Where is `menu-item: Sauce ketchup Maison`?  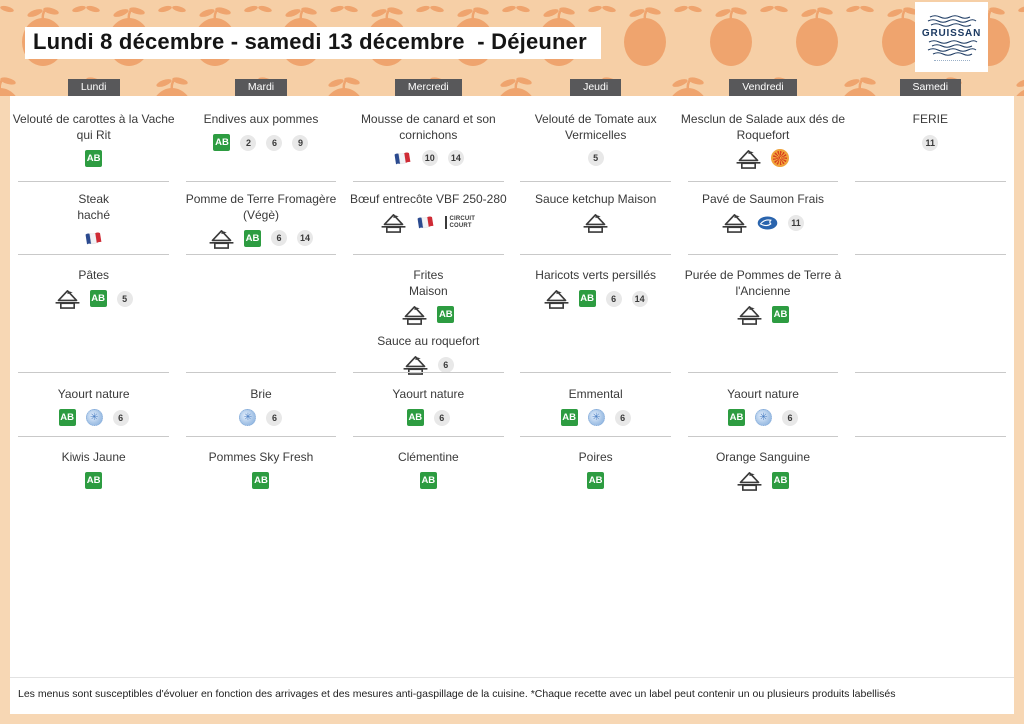 menu-item: Sauce ketchup Maison is located at coordinates (595, 212).